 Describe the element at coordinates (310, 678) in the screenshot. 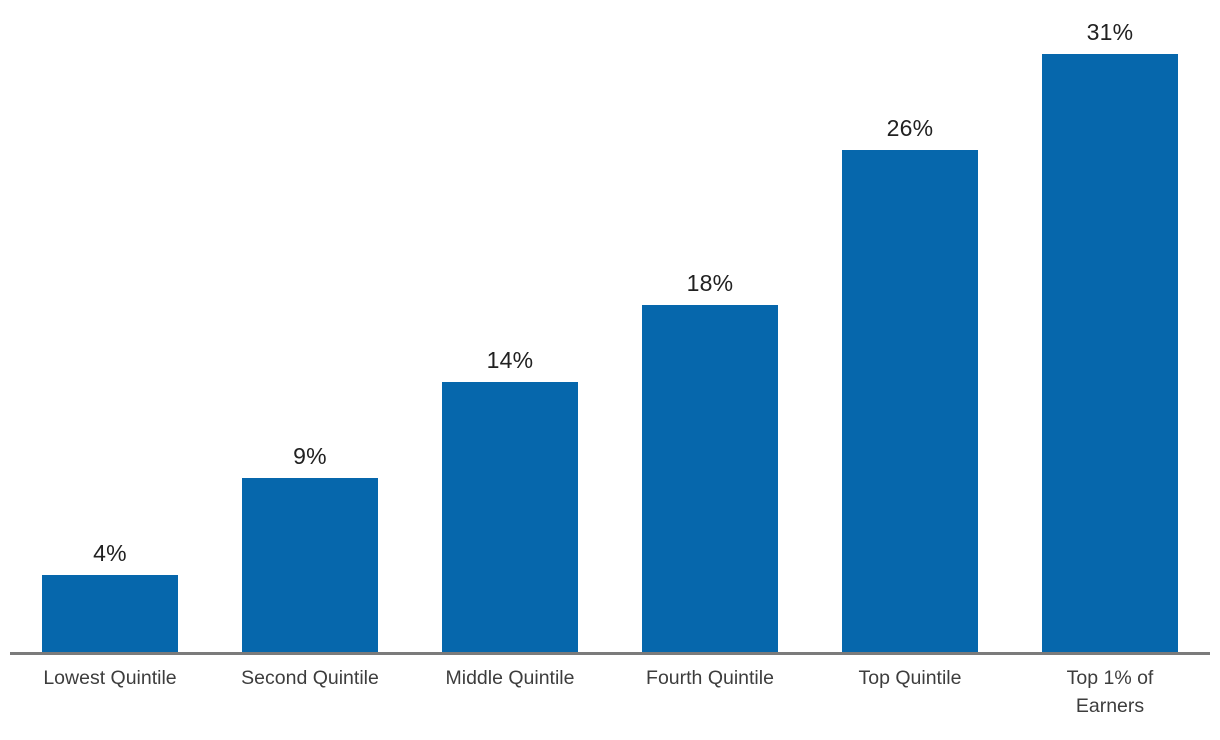

I see `x-axis-label-line: Second Quintile` at that location.